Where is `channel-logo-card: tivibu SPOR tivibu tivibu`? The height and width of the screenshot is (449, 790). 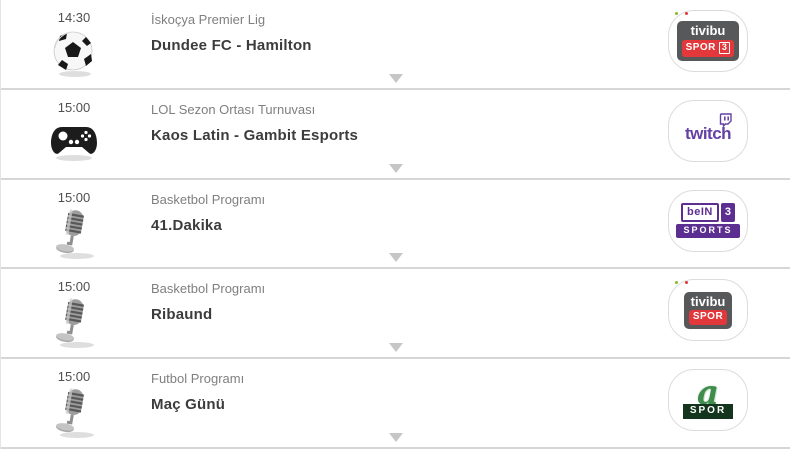
channel-logo-card: tivibu SPOR tivibu tivibu is located at coordinates (708, 310).